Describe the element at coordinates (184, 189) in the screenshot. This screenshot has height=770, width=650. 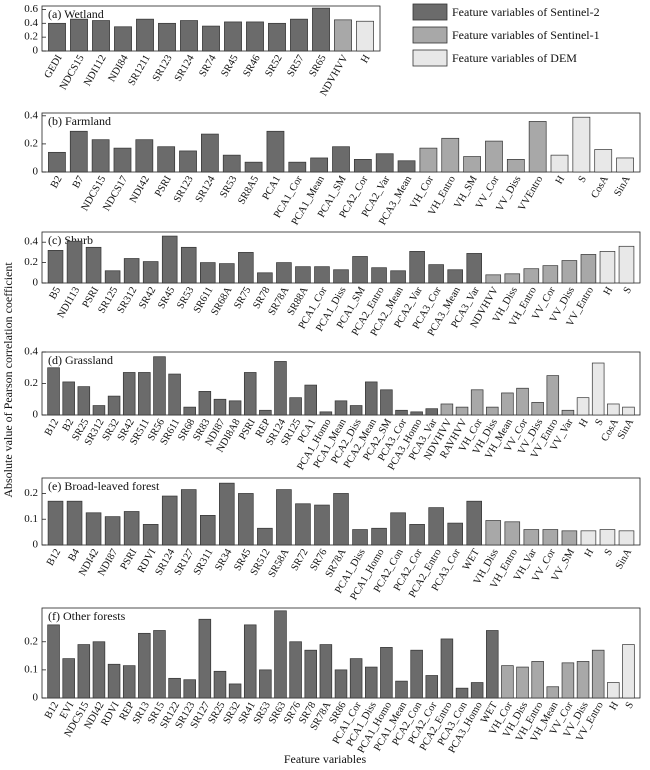
I see `x-tick-label: SR123` at that location.